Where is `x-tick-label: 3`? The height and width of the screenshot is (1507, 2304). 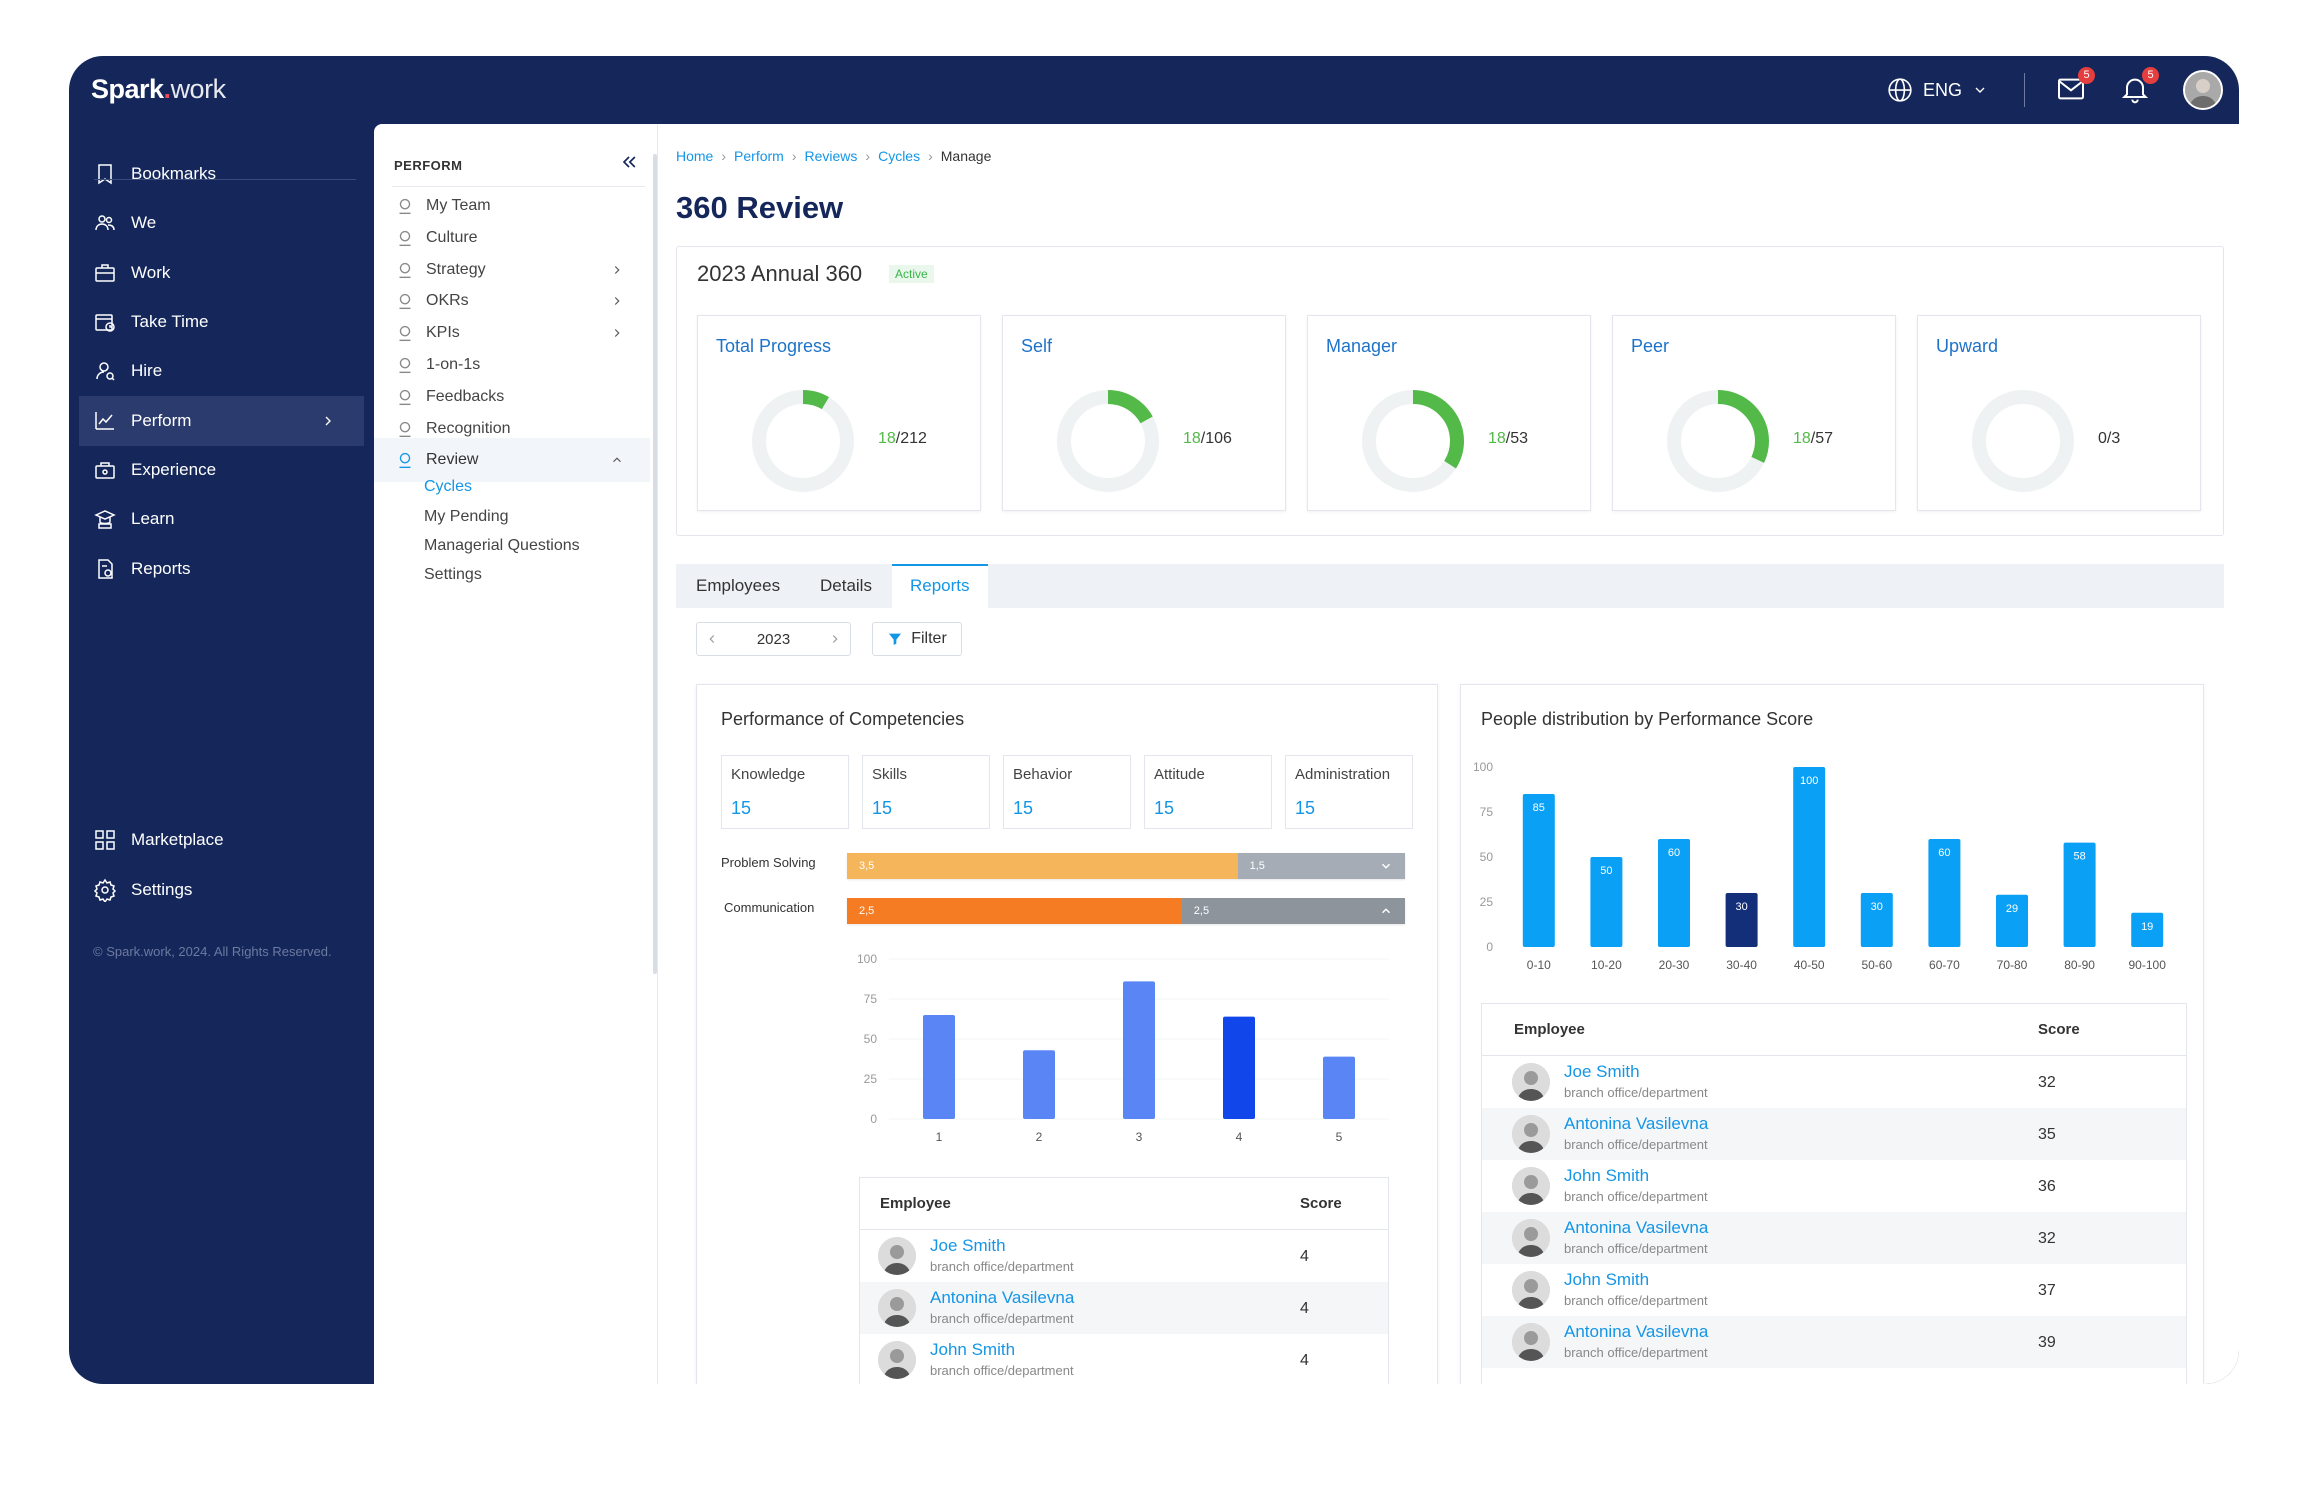
x-tick-label: 3 is located at coordinates (1139, 1137).